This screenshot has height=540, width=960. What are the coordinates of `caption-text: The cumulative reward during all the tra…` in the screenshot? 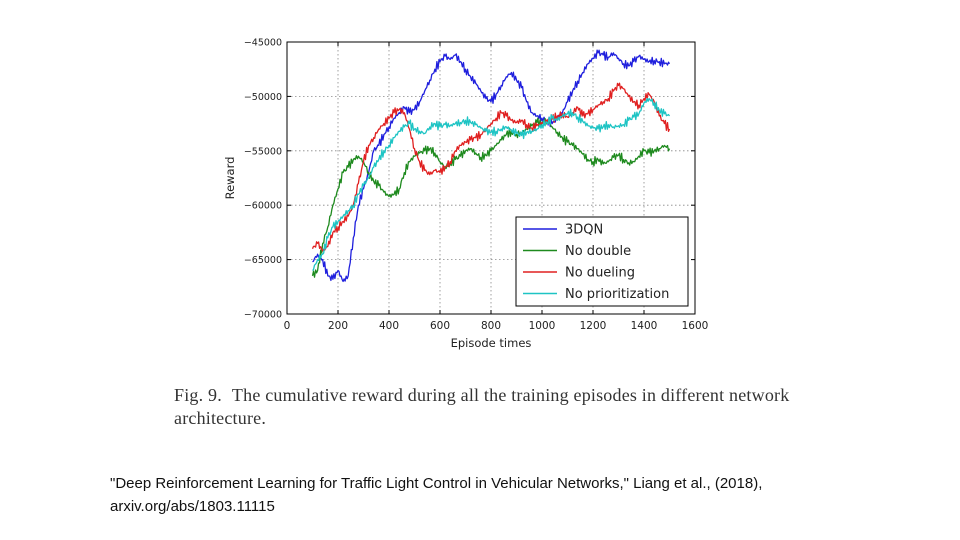 It's located at (482, 406).